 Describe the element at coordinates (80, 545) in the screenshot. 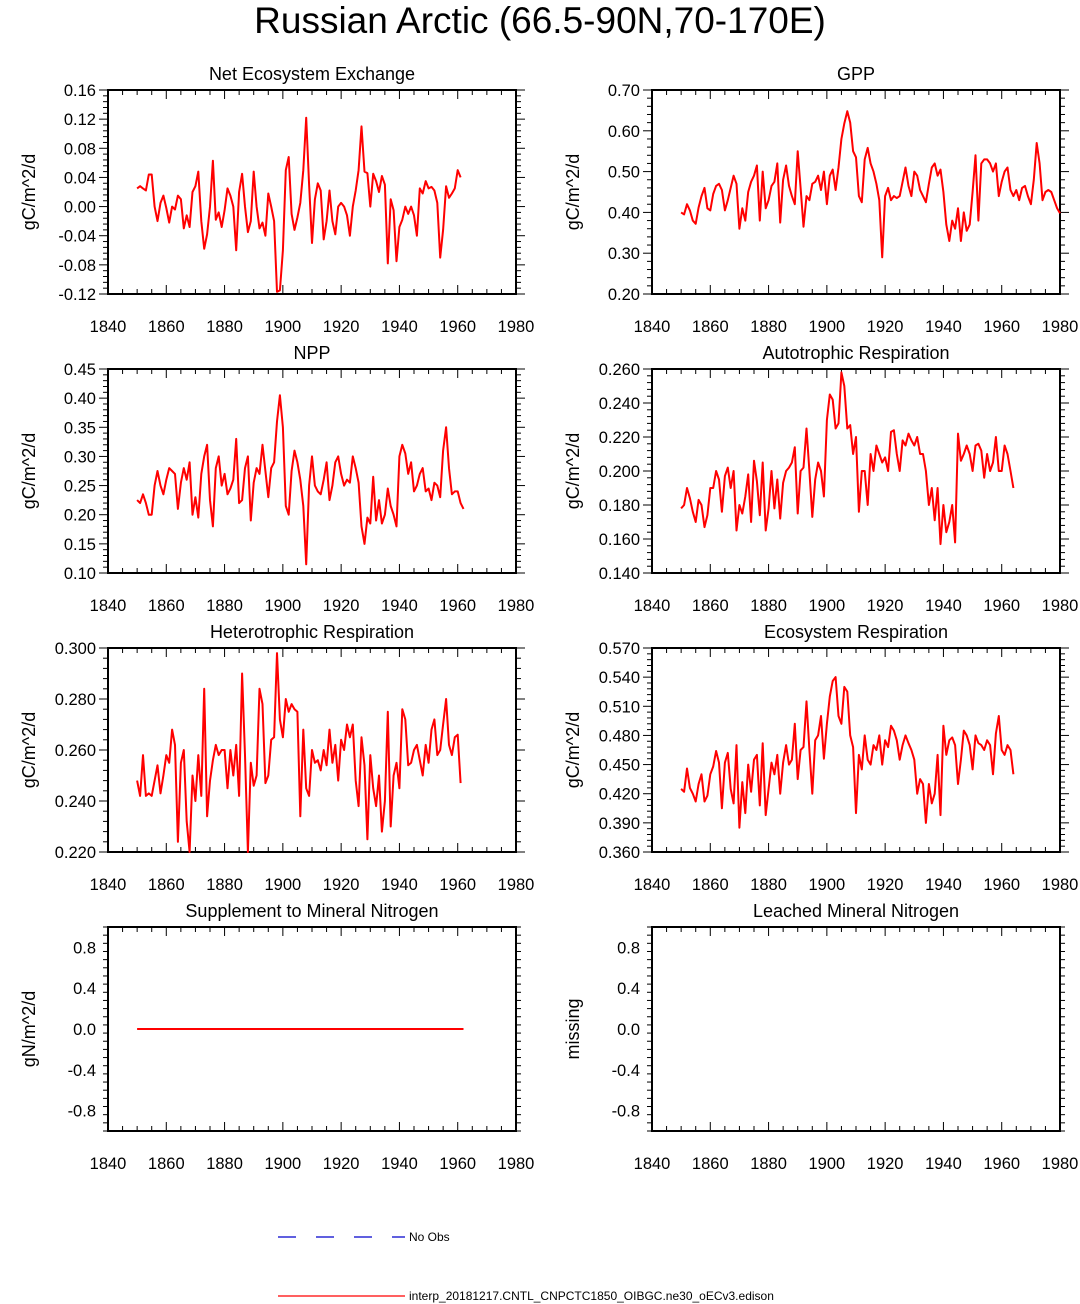

I see `y-tick-label: 0.15` at that location.